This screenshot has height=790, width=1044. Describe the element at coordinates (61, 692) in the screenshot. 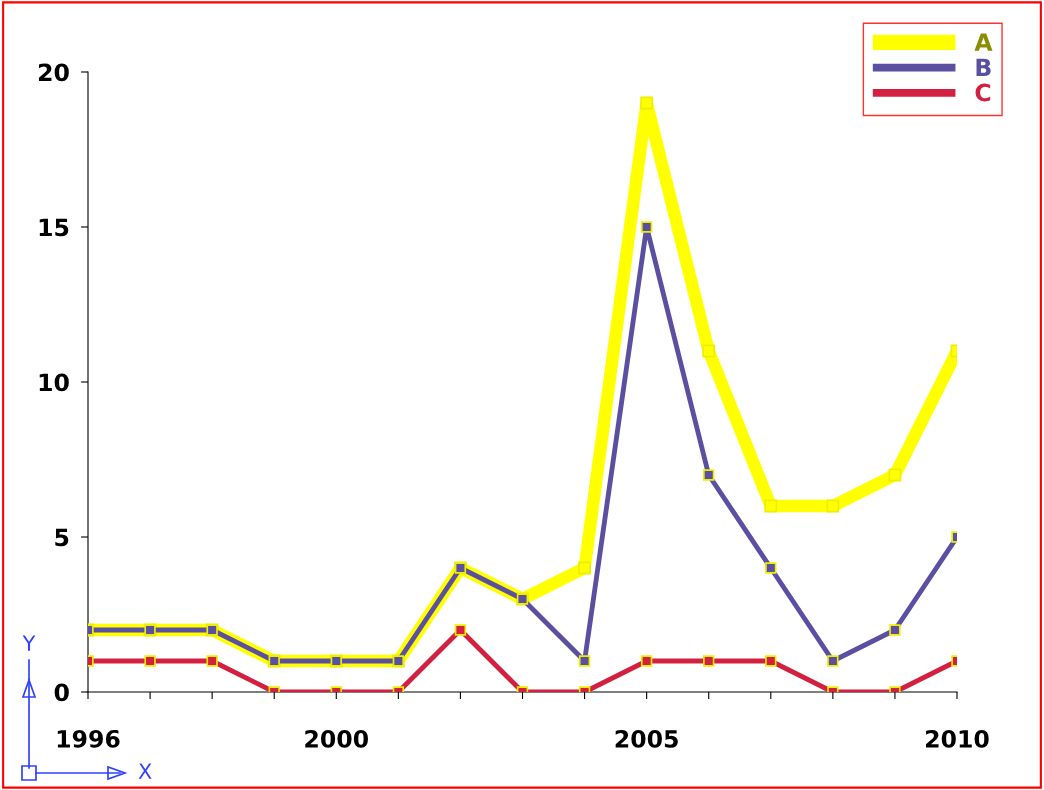

I see `y-tick-label: 0` at that location.